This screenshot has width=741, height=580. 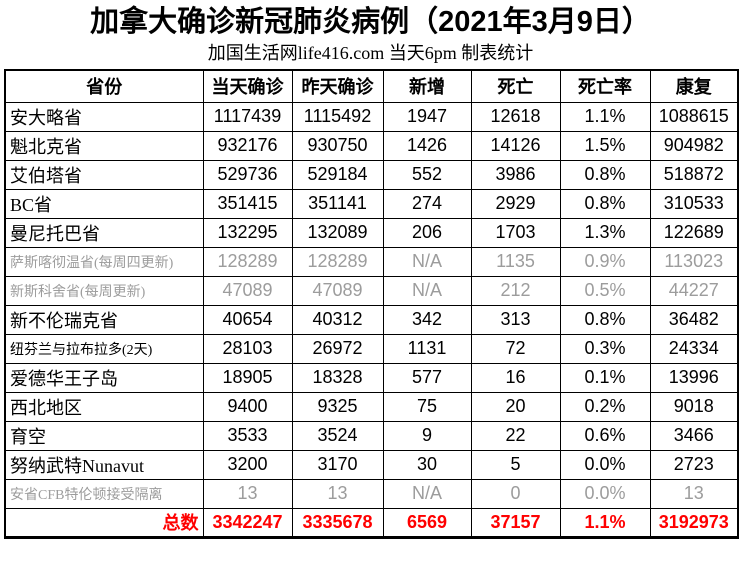 I want to click on province-cell: 纽芬兰与拉布拉多(2天), so click(x=104, y=348).